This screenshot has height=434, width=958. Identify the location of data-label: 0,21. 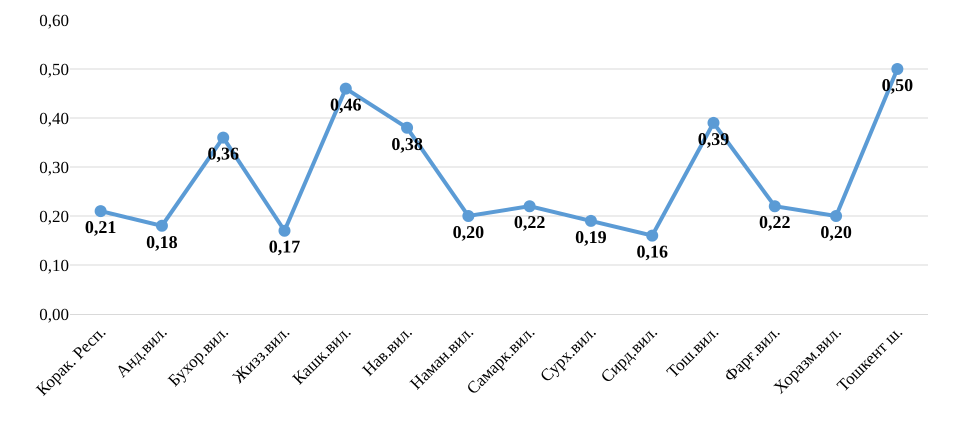
(100, 227).